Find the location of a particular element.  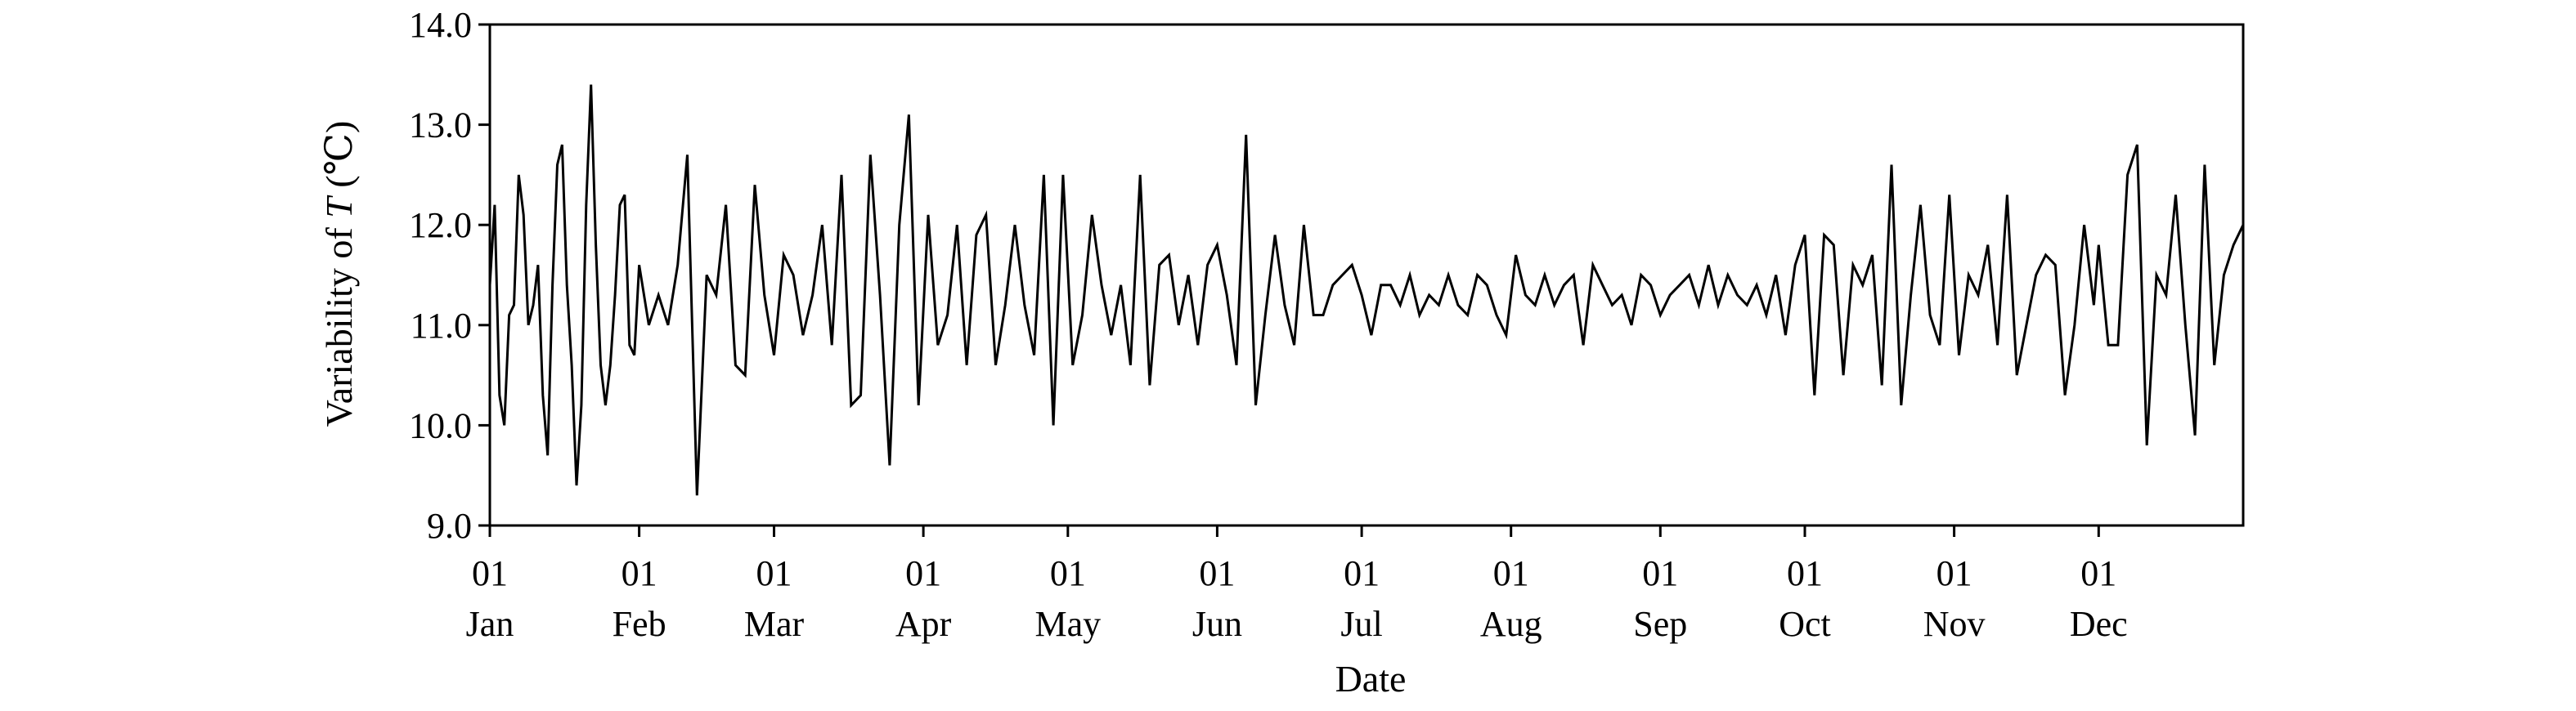

x-tick-label-month: May is located at coordinates (1067, 624).